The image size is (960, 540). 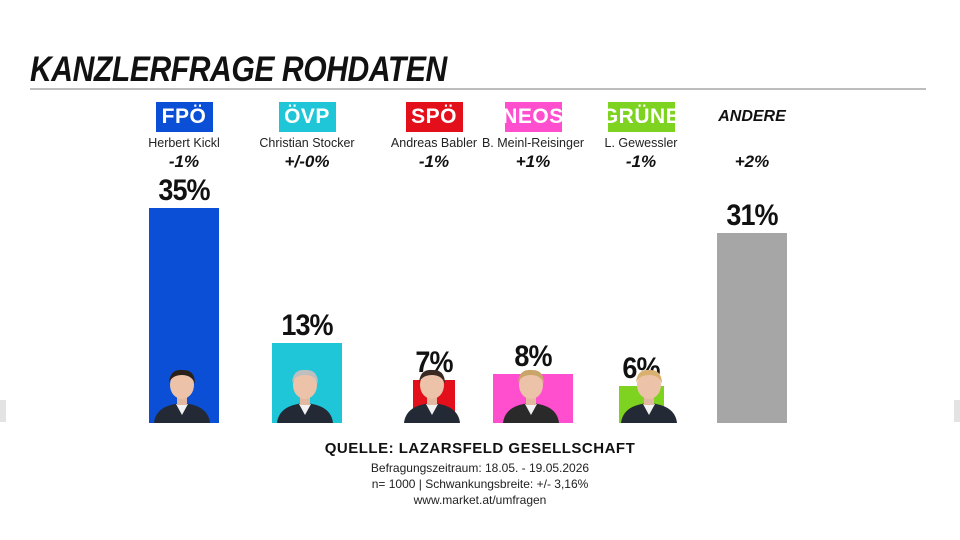 What do you see at coordinates (752, 327) in the screenshot?
I see `bar` at bounding box center [752, 327].